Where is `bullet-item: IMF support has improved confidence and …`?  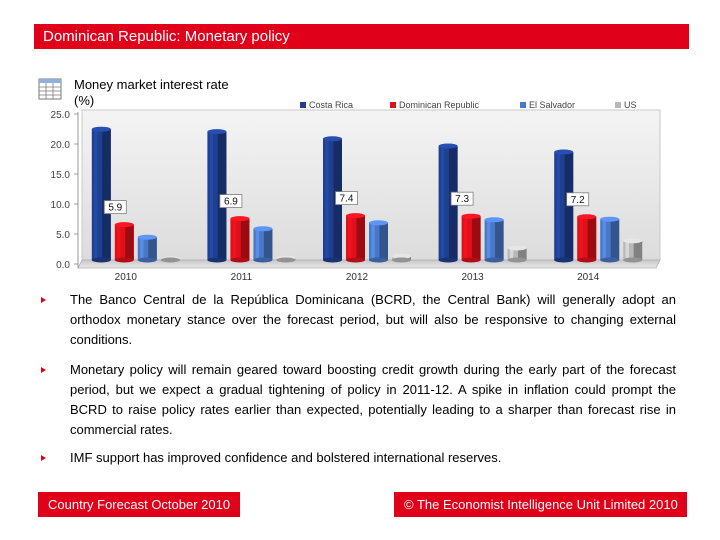
bullet-item: IMF support has improved confidence and … is located at coordinates (358, 458).